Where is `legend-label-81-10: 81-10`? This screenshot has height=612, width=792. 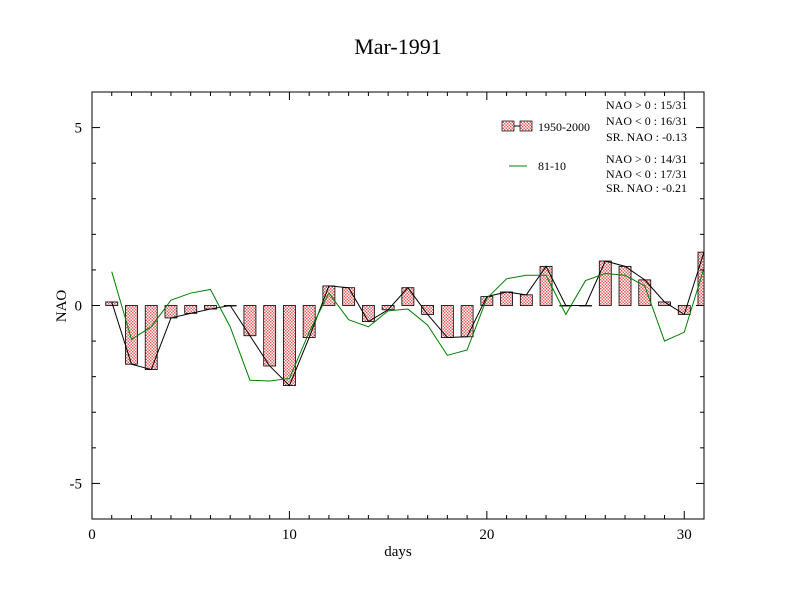
legend-label-81-10: 81-10 is located at coordinates (552, 166).